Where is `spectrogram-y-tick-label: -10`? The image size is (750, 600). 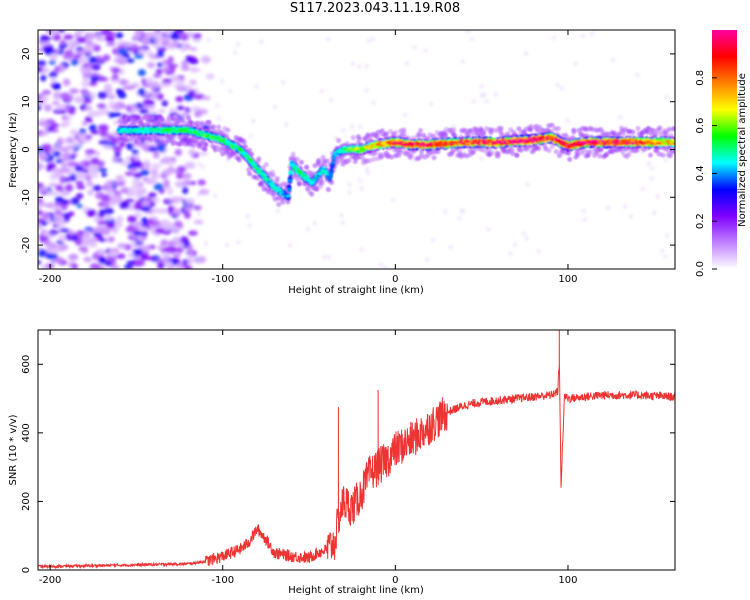
spectrogram-y-tick-label: -10 is located at coordinates (26, 197).